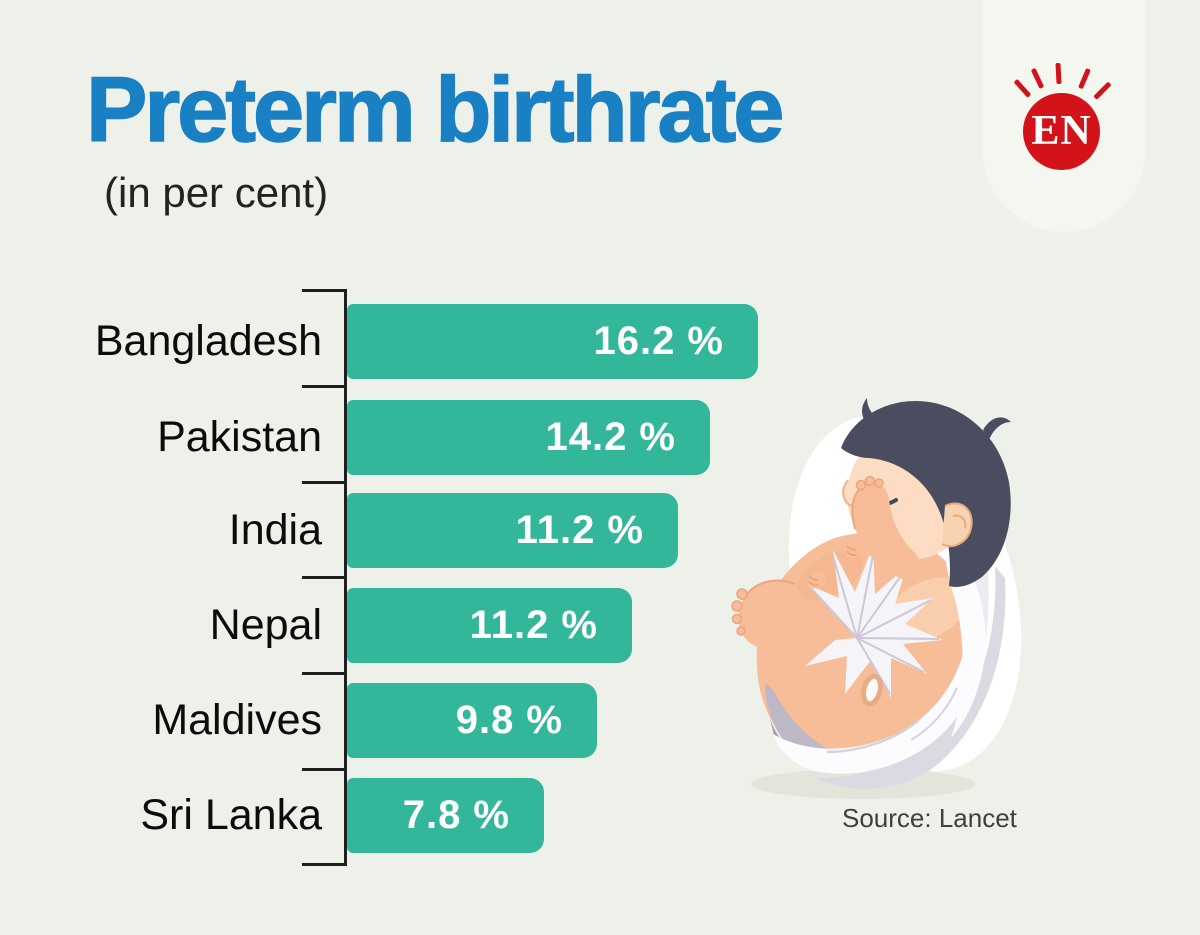 This screenshot has height=935, width=1200. I want to click on category-label: Bangladesh, so click(208, 341).